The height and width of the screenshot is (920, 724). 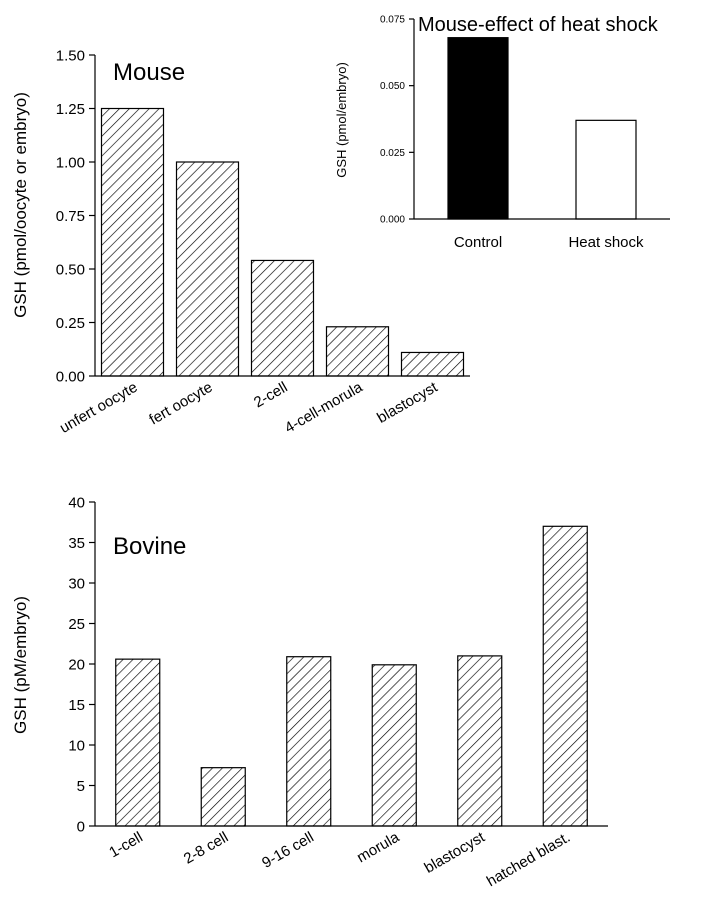 What do you see at coordinates (407, 402) in the screenshot?
I see `mouse-x-tick-label-blastocyst: blastocyst` at bounding box center [407, 402].